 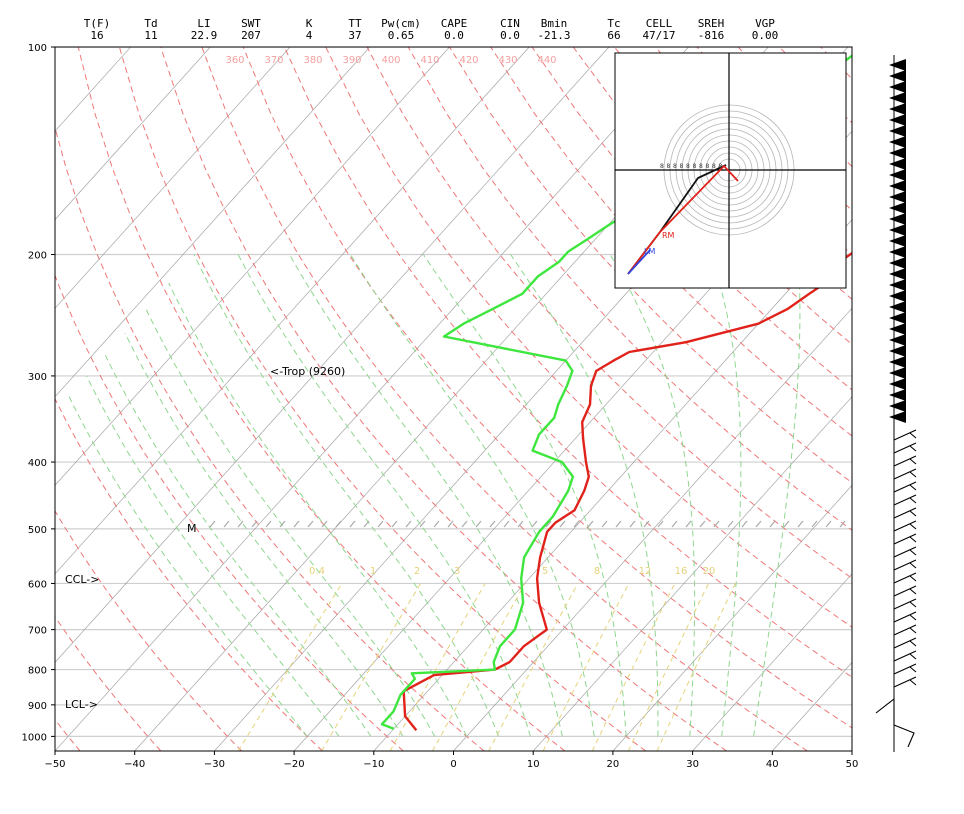 What do you see at coordinates (355, 23) in the screenshot?
I see `index-label: TT` at bounding box center [355, 23].